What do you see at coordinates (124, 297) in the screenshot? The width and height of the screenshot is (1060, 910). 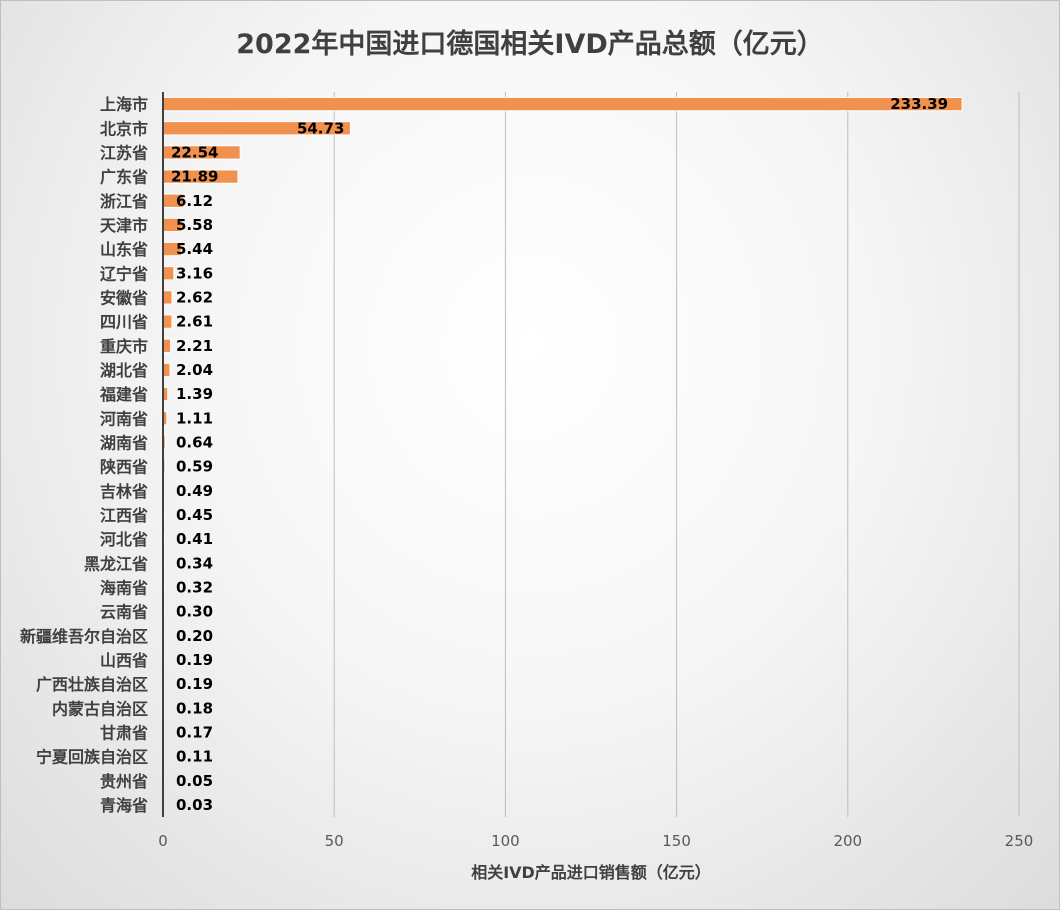 I see `category-label: 安徽省` at bounding box center [124, 297].